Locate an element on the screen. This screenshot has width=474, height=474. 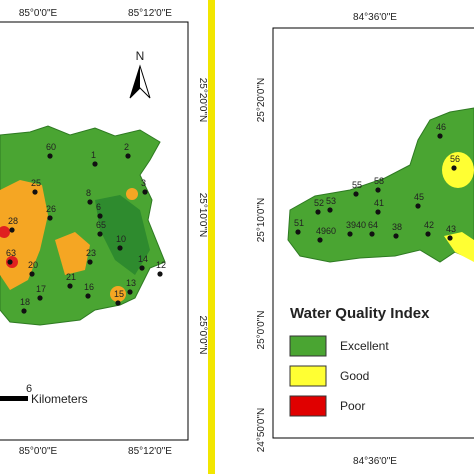
station-label: 60 is located at coordinates (51, 147).